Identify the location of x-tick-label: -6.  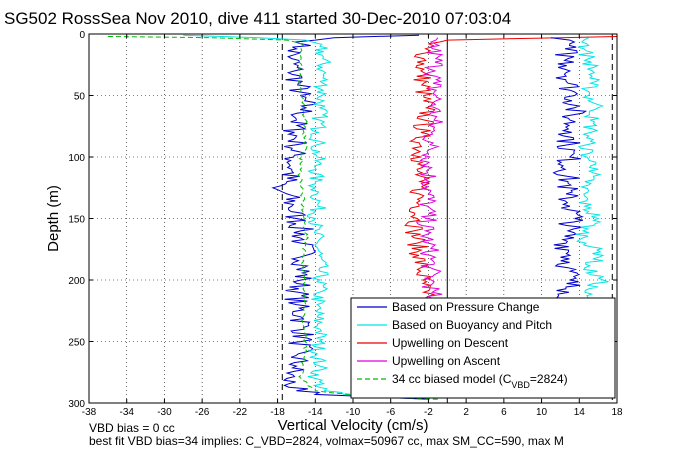
(390, 412).